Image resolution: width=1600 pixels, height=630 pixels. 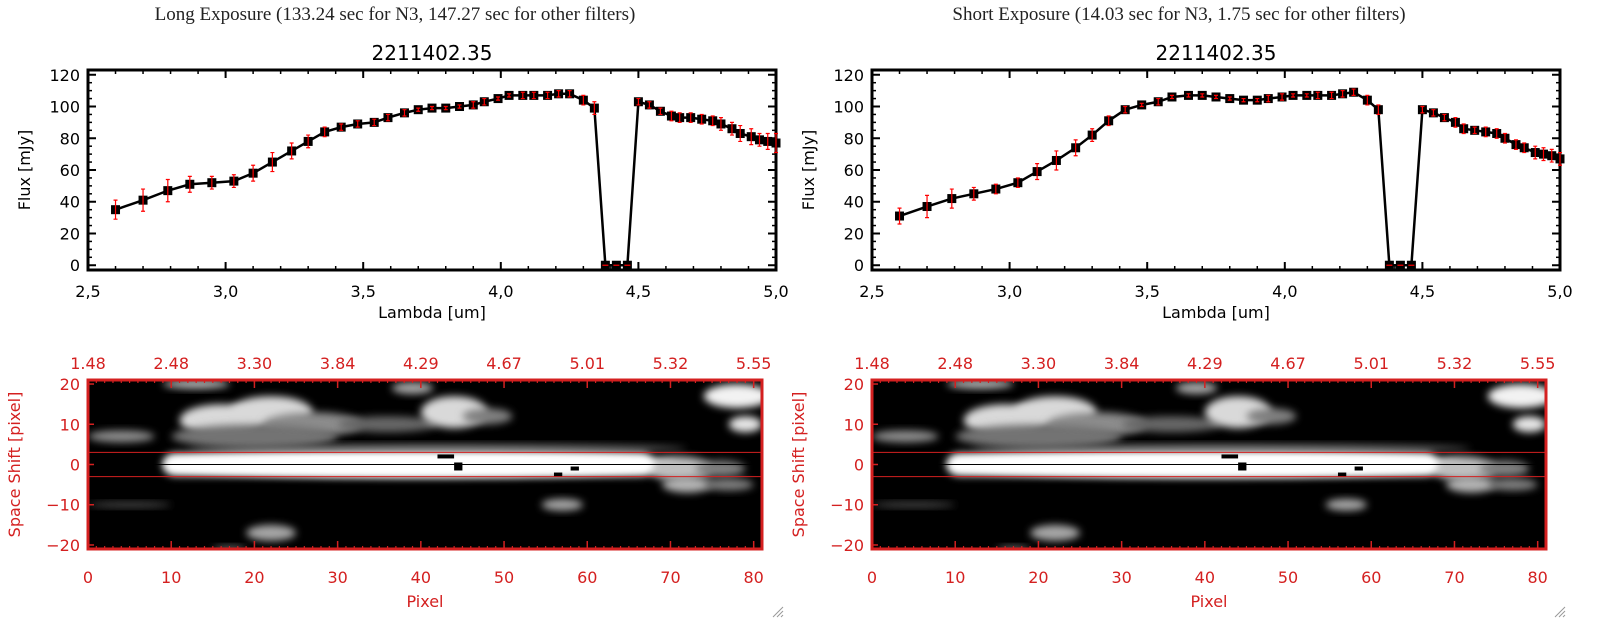 I want to click on image-frame, so click(x=1209, y=464).